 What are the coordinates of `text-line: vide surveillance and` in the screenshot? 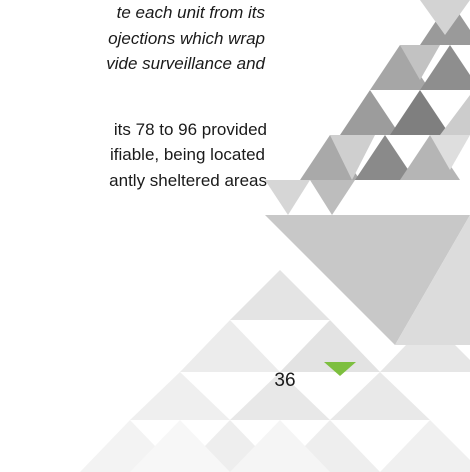 It's located at (185, 63).